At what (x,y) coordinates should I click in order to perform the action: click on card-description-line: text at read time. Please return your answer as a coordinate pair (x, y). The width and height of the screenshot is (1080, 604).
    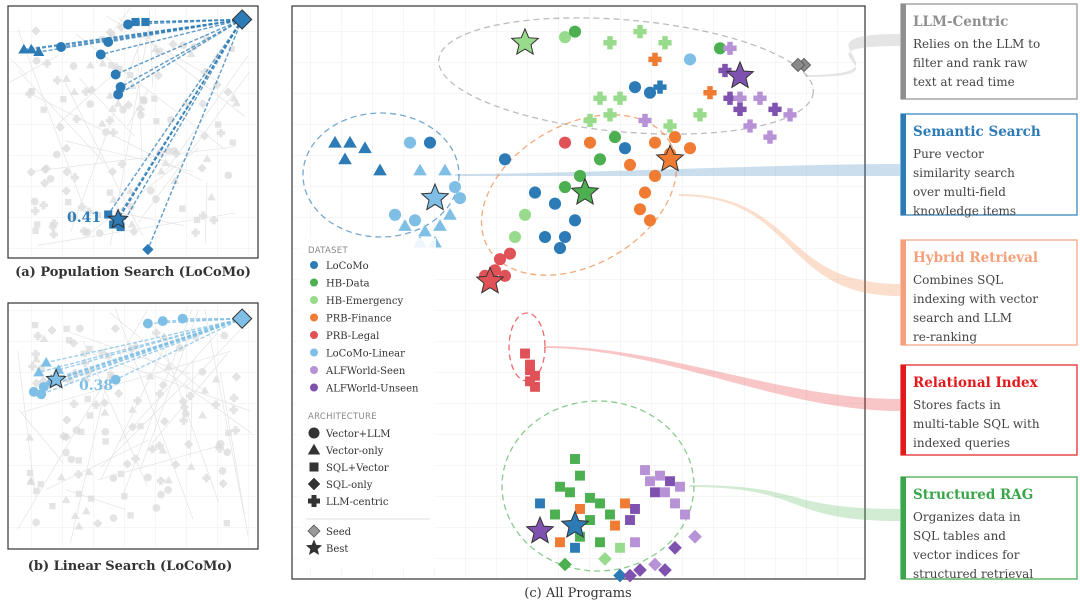
    Looking at the image, I should click on (964, 82).